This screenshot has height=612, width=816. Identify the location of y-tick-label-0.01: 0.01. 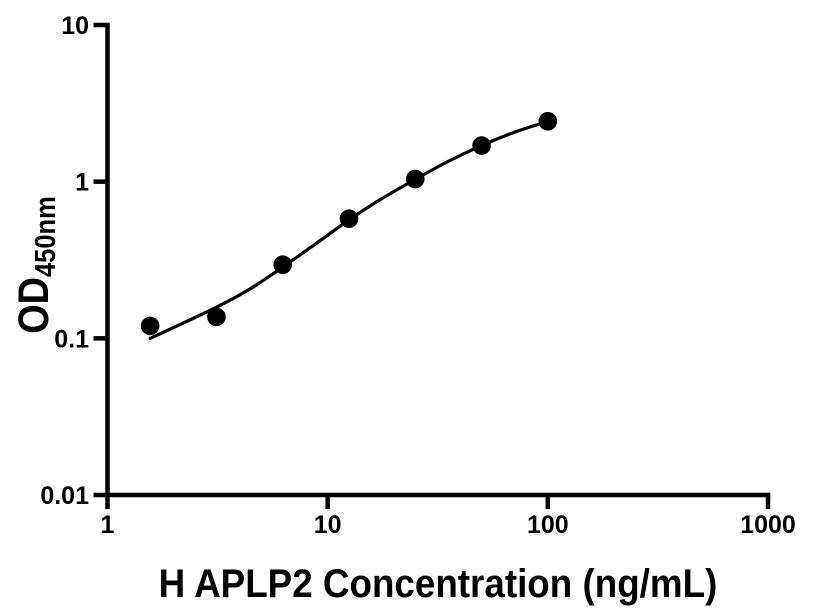
(64, 496).